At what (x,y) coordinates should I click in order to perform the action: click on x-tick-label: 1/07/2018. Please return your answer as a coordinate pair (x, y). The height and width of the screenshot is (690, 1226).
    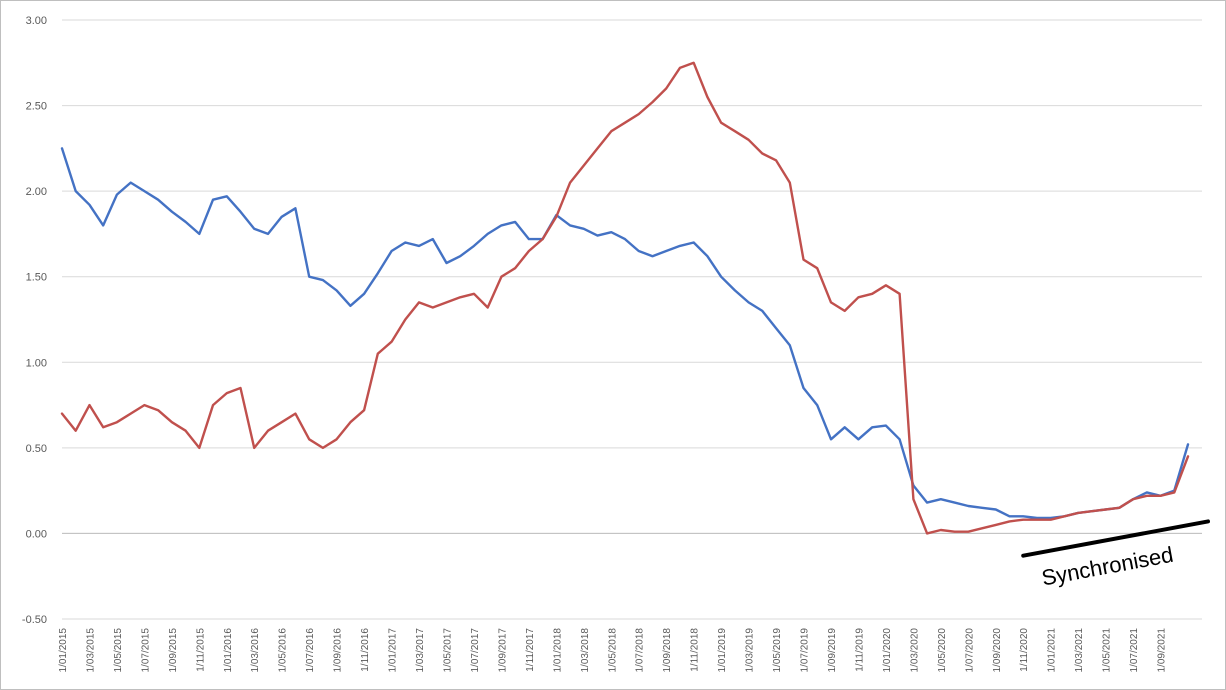
    Looking at the image, I should click on (640, 650).